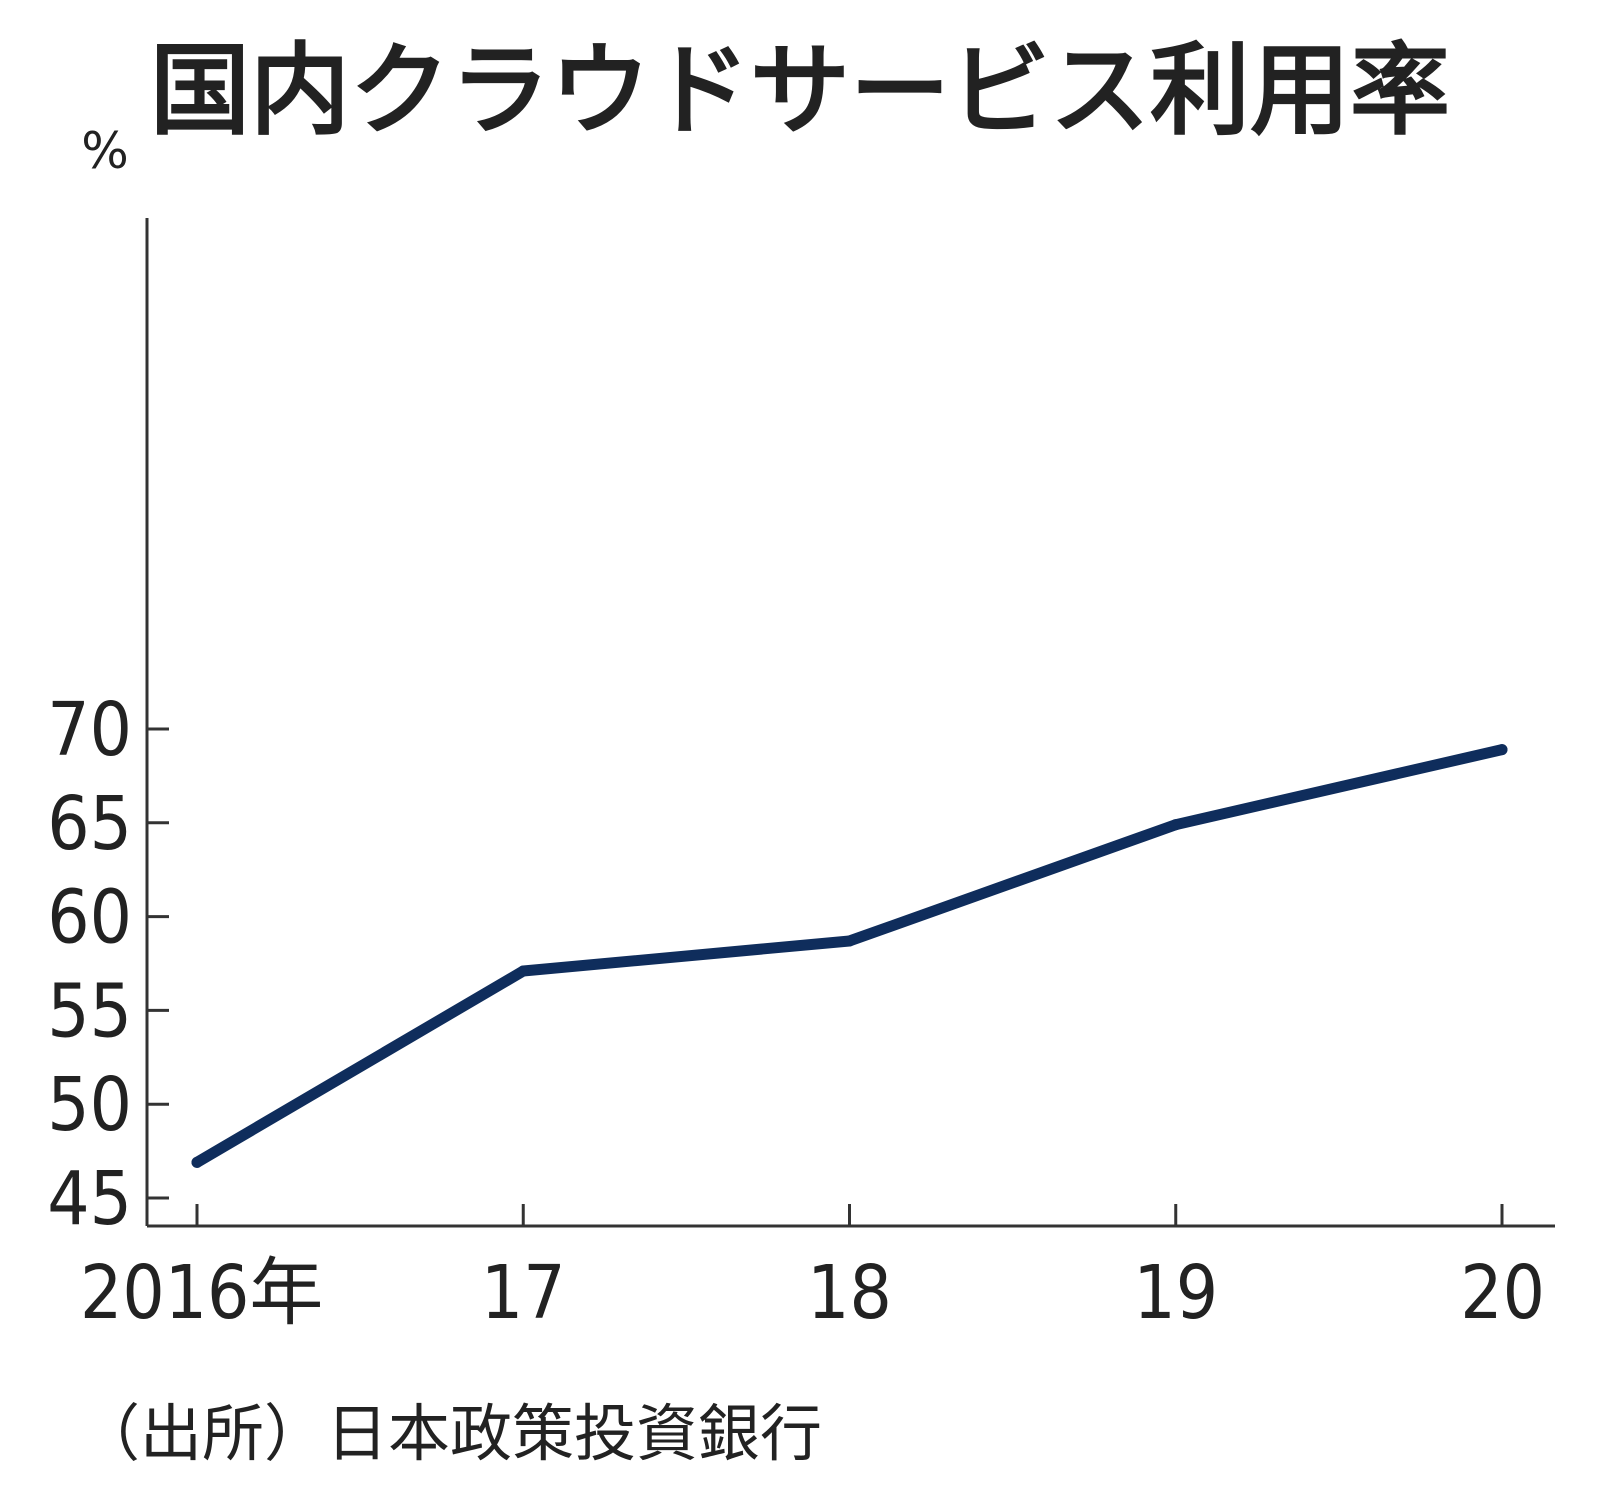  What do you see at coordinates (201, 1293) in the screenshot?
I see `x-tick-label: 2016年` at bounding box center [201, 1293].